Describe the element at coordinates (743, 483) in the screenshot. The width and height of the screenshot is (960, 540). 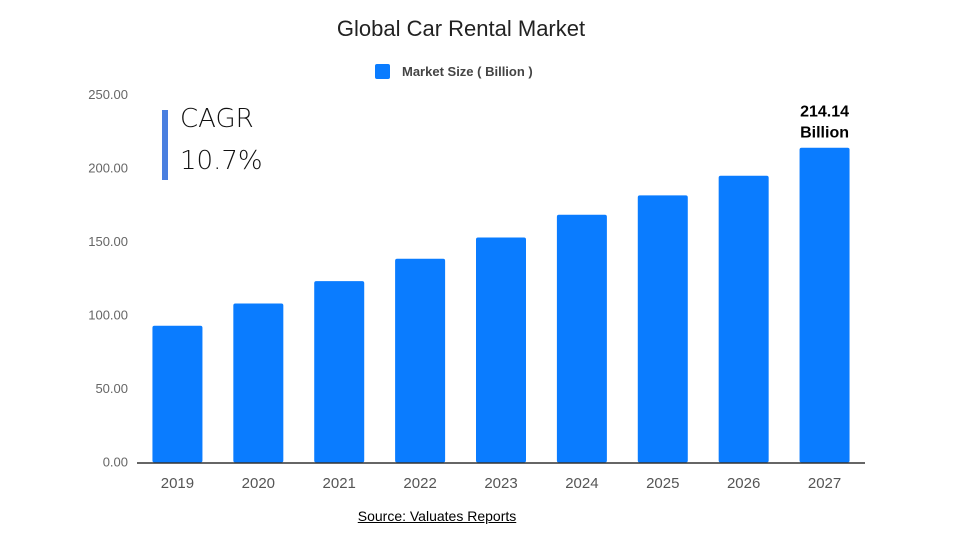
I see `x-tick-label: 2026` at that location.